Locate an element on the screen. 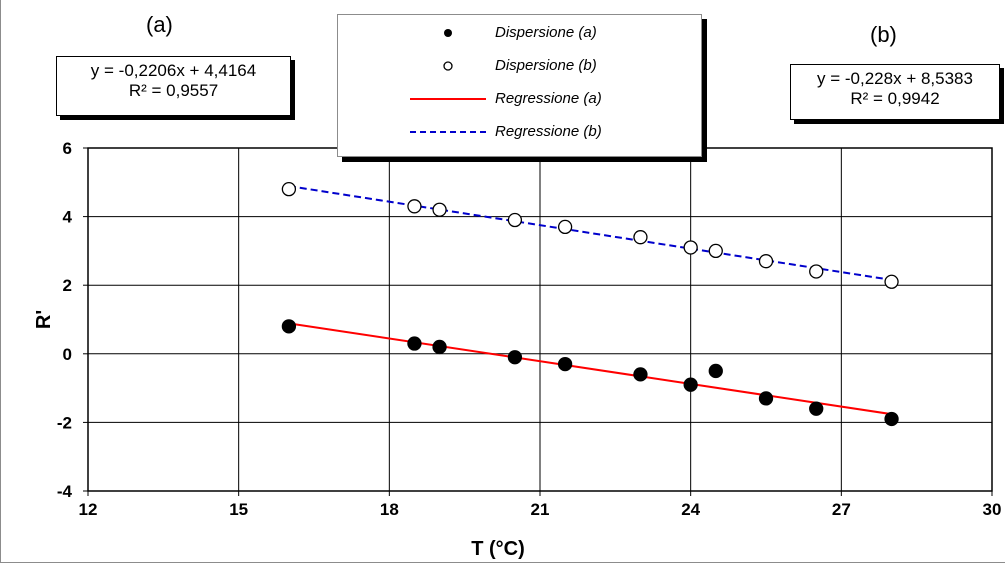 This screenshot has height=564, width=1006. legend-label: Dispersione (b) is located at coordinates (546, 65).